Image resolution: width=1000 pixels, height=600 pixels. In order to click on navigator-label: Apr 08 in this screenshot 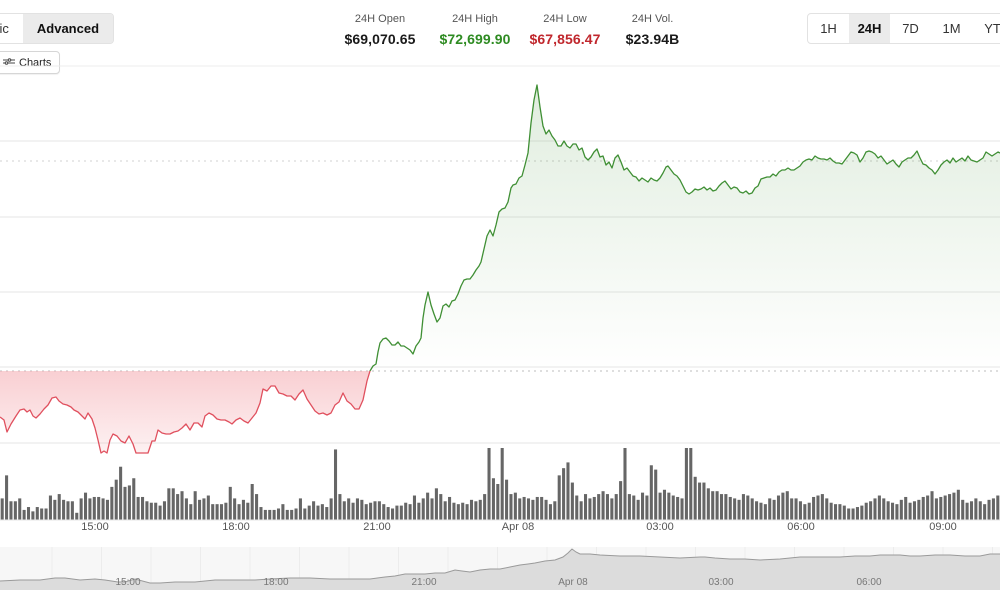, I will do `click(573, 582)`.